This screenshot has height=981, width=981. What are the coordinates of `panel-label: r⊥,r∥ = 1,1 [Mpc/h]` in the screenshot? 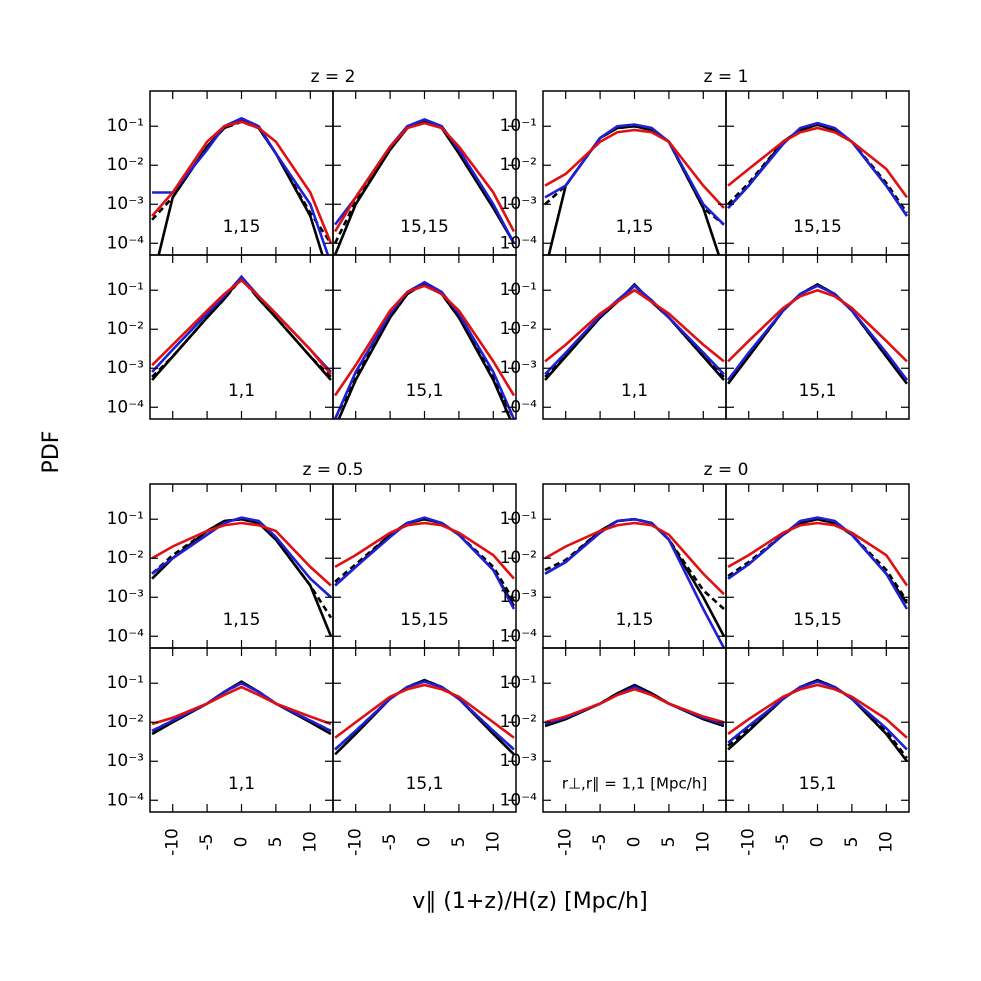 It's located at (634, 784).